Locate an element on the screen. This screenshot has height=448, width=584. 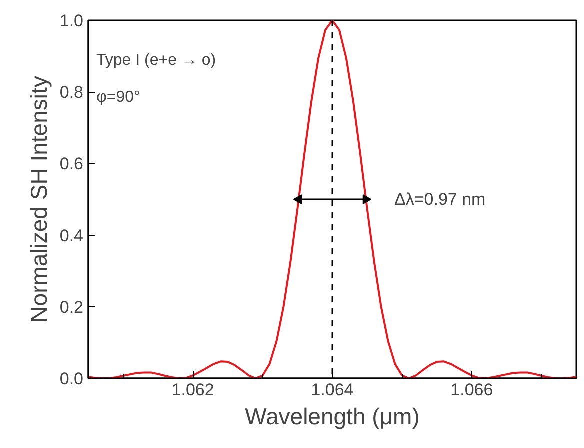
y-tick-label: 1.0 is located at coordinates (72, 21).